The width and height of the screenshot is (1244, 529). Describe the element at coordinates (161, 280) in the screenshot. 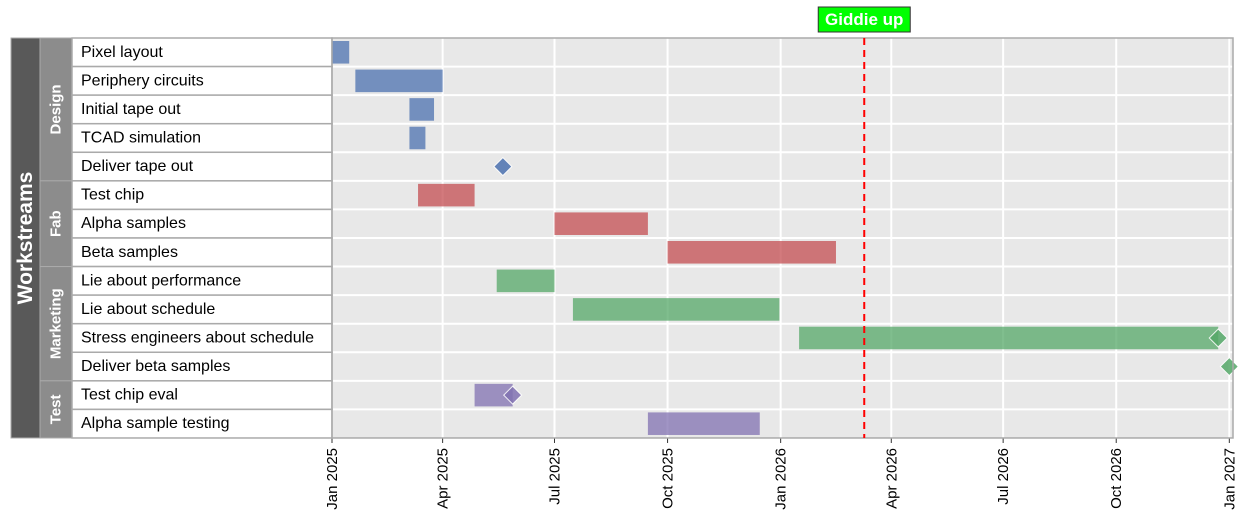

I see `task-label: Lie about performance` at that location.